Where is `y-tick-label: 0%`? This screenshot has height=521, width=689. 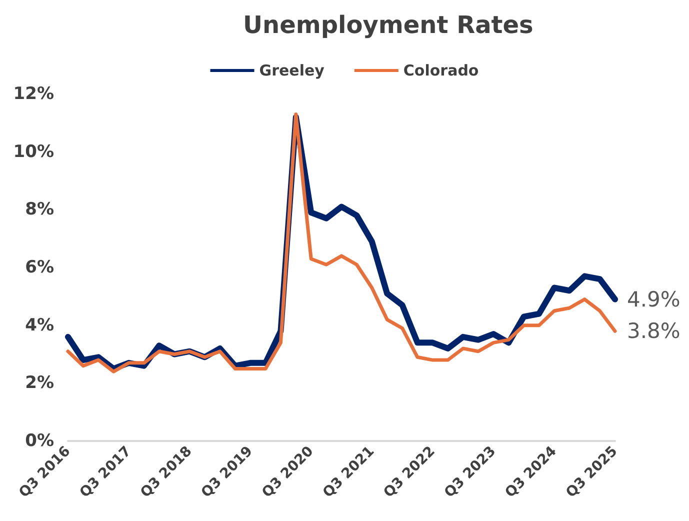 y-tick-label: 0% is located at coordinates (39, 441).